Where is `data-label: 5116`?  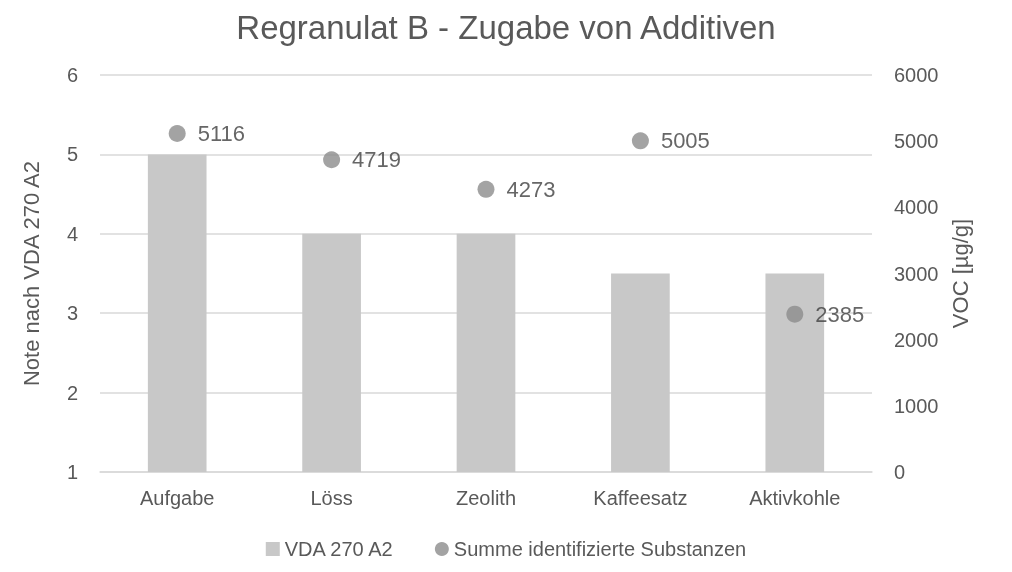
data-label: 5116 is located at coordinates (221, 133).